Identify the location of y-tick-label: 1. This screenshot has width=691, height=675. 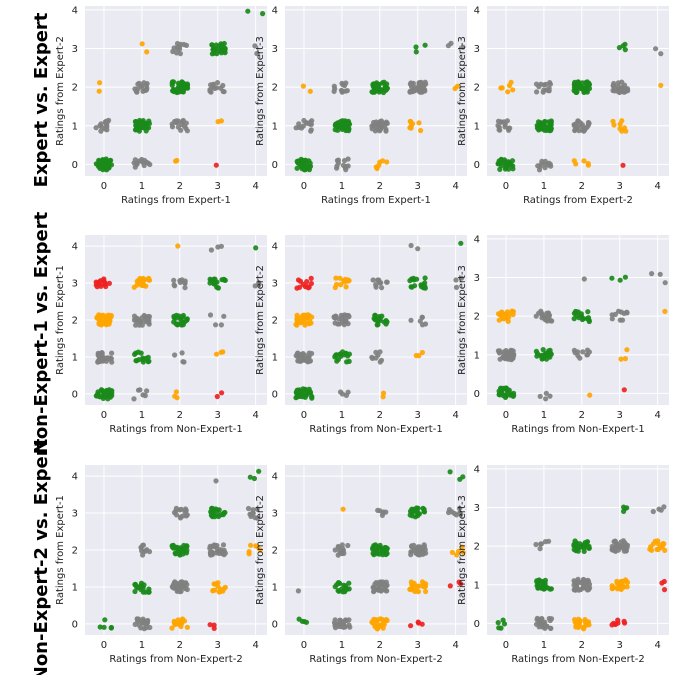
(275, 587).